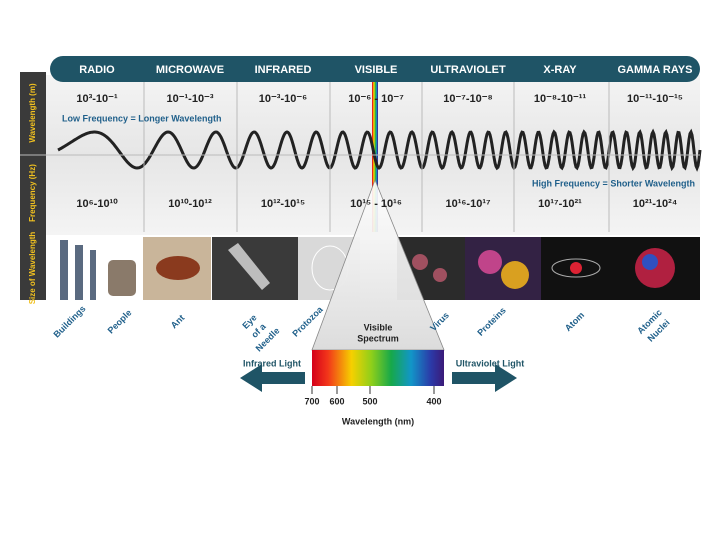  Describe the element at coordinates (467, 99) in the screenshot. I see `wavelength-range: 10⁻⁷-10⁻⁸` at that location.